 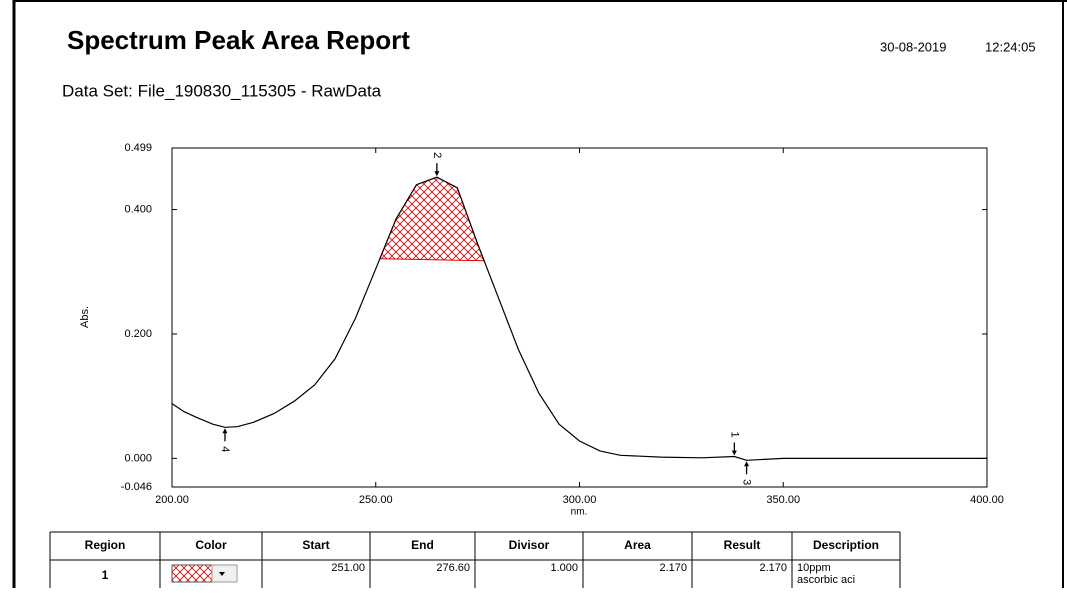 What do you see at coordinates (225, 449) in the screenshot?
I see `peak-label: 4` at bounding box center [225, 449].